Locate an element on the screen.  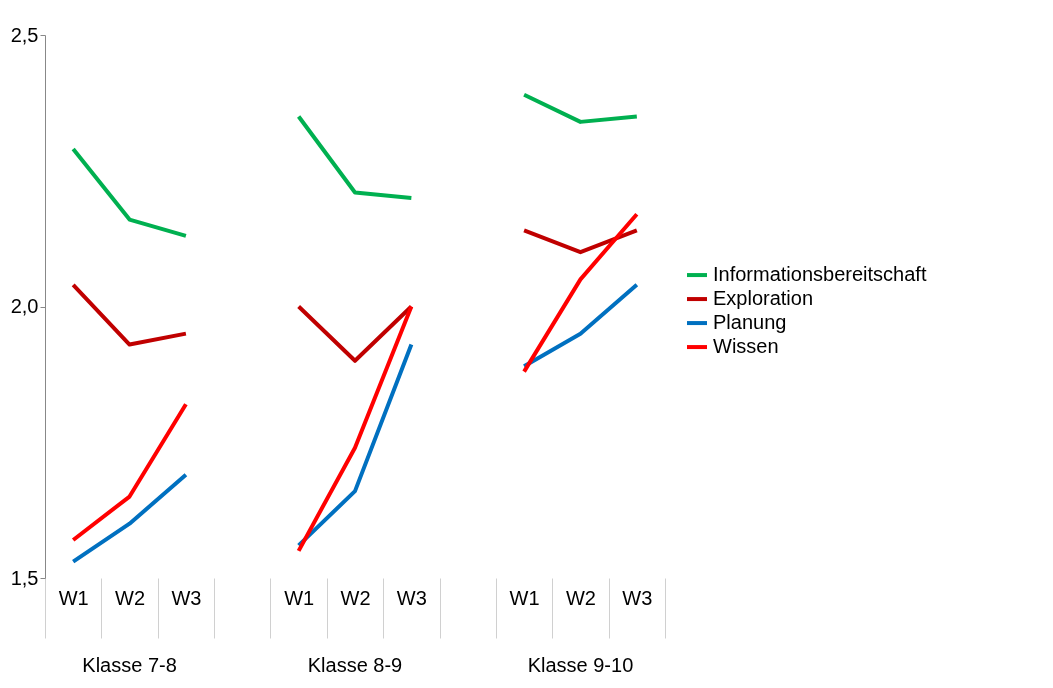
text: Klasse 9-10 is located at coordinates (580, 665).